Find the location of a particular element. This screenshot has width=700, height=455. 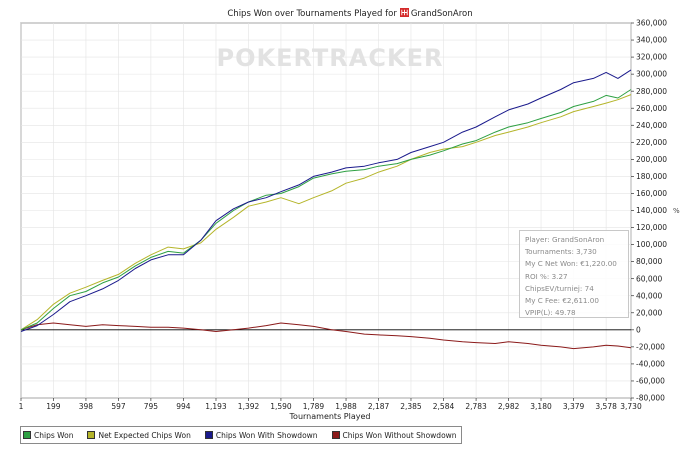

y-tick-label: 320,000 is located at coordinates (651, 57).